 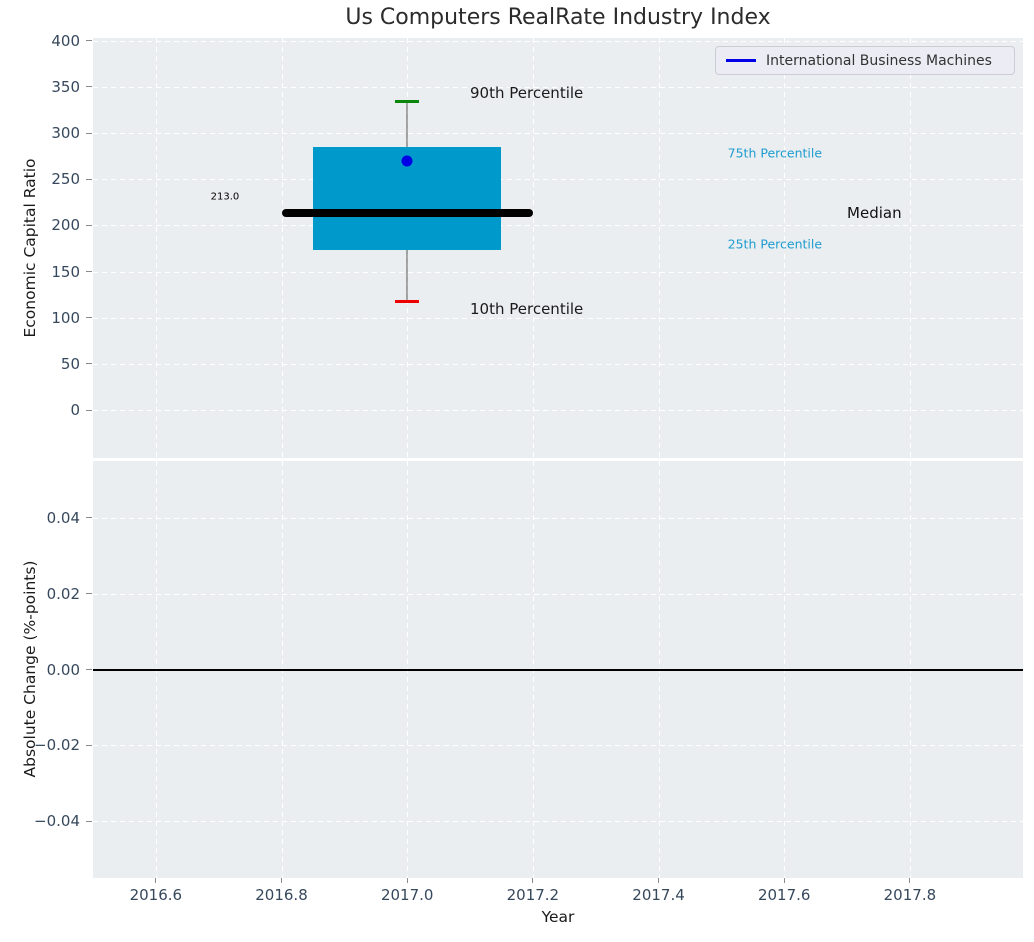 I want to click on chart-title: Us Computers RealRate Industry Index, so click(x=558, y=17).